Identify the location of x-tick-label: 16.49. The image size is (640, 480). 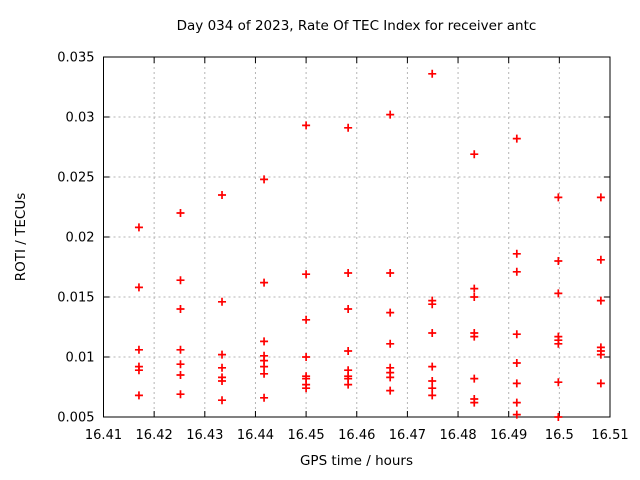
(508, 435).